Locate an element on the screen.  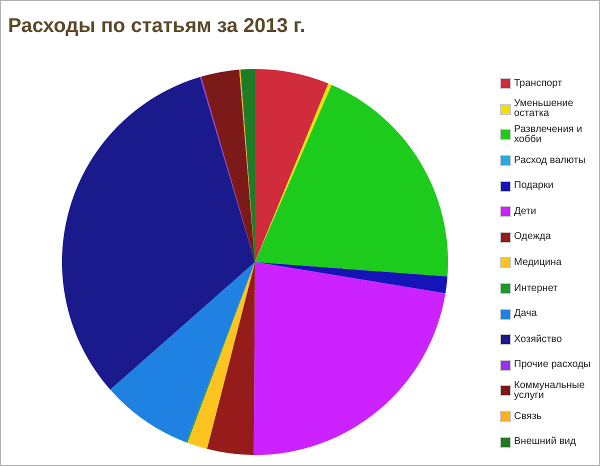
legend-label: Медицина is located at coordinates (538, 262).